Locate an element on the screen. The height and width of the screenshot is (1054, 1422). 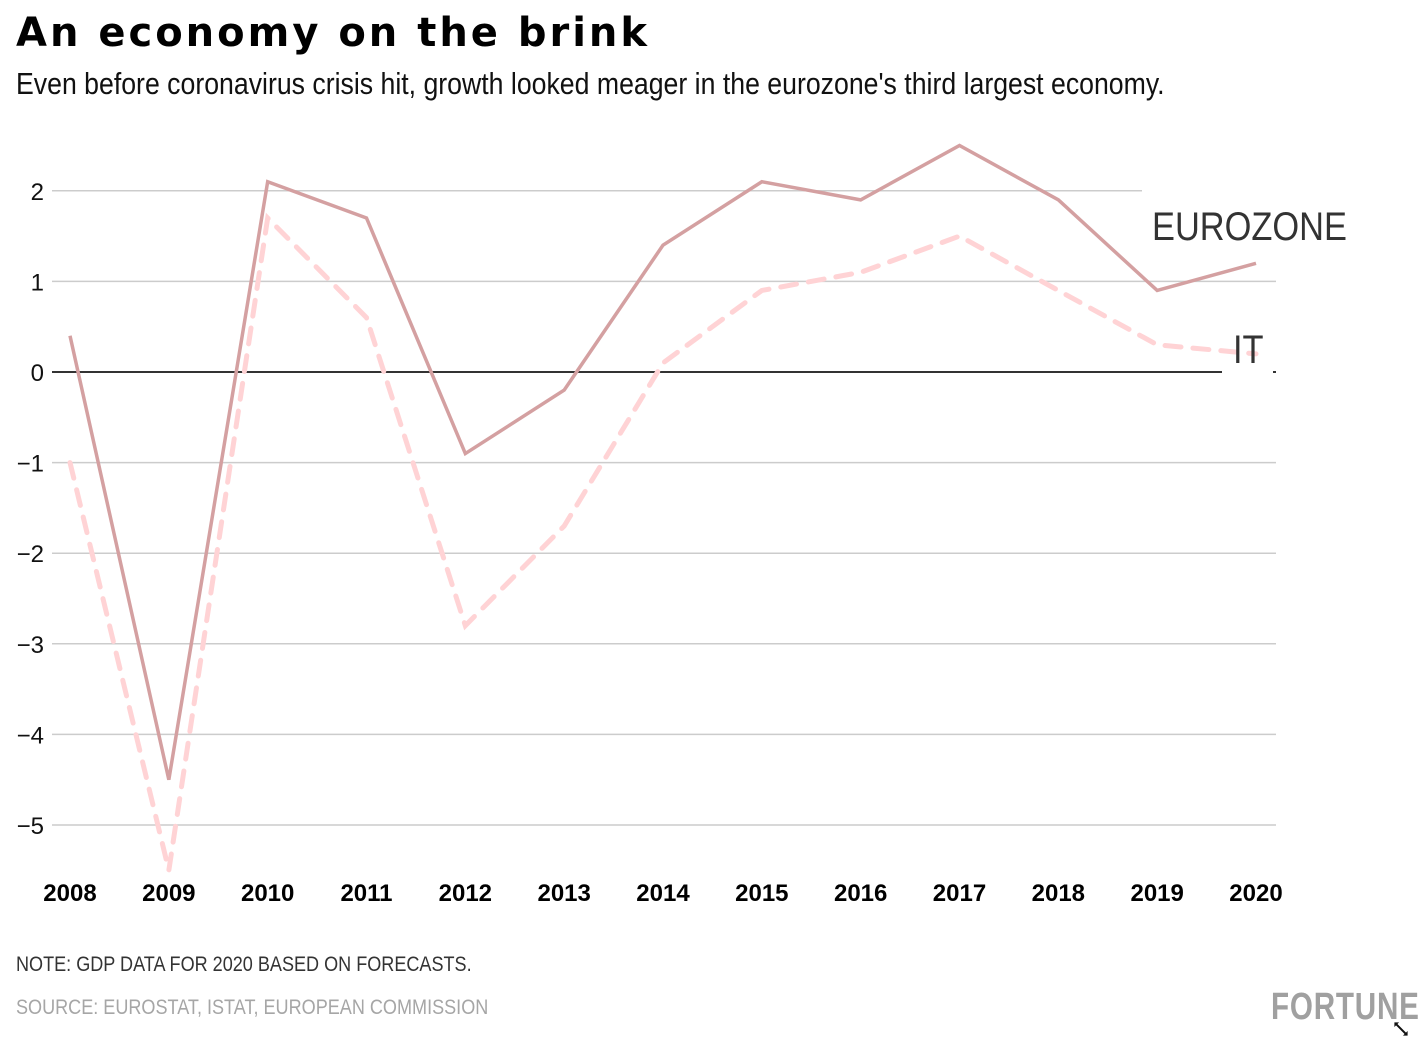
x-tick-label: 2016 is located at coordinates (860, 893).